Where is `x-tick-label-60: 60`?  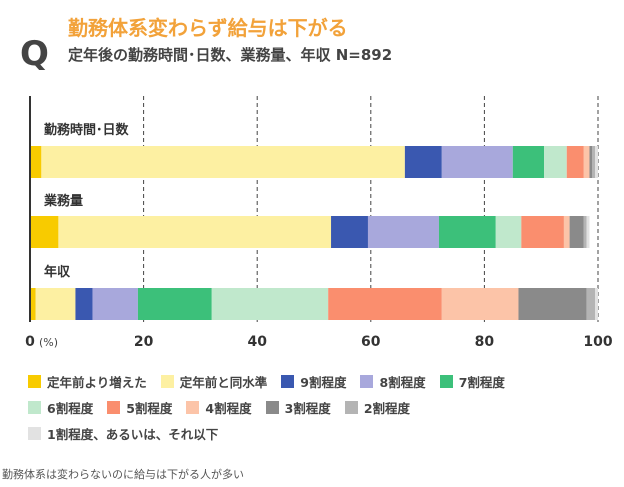 x-tick-label-60: 60 is located at coordinates (371, 342).